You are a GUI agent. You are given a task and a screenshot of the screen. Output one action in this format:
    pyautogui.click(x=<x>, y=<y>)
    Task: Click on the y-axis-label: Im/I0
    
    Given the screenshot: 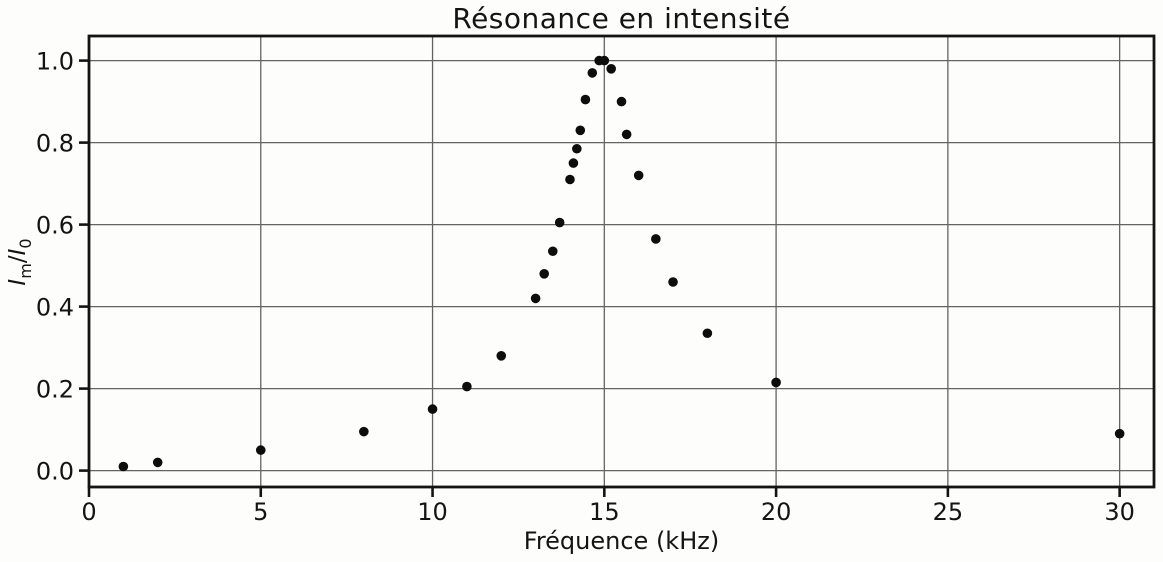 What is the action you would take?
    pyautogui.click(x=20, y=261)
    